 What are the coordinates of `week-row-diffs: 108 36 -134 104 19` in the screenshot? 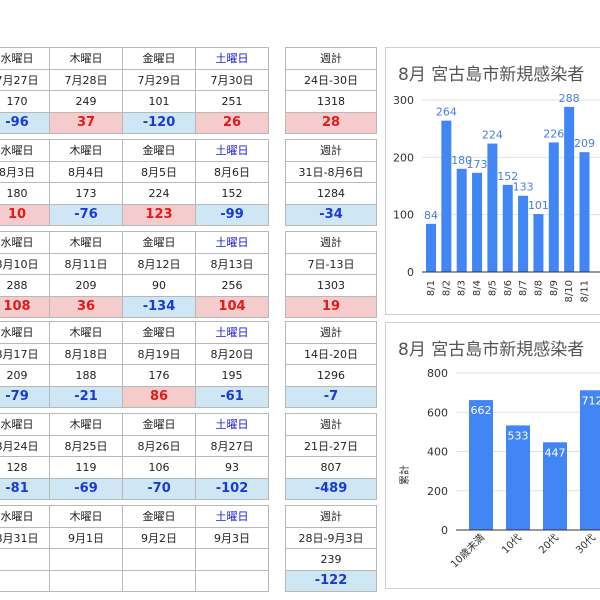 It's located at (188, 306).